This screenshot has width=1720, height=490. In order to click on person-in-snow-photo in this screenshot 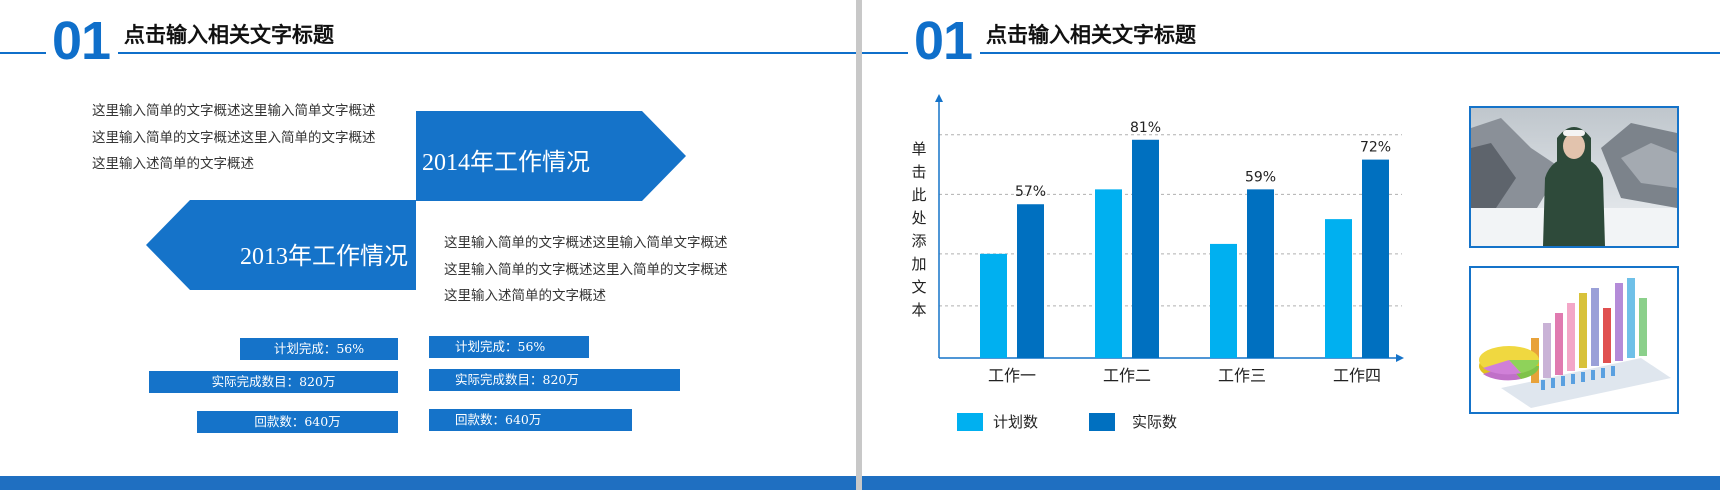, I will do `click(1574, 177)`.